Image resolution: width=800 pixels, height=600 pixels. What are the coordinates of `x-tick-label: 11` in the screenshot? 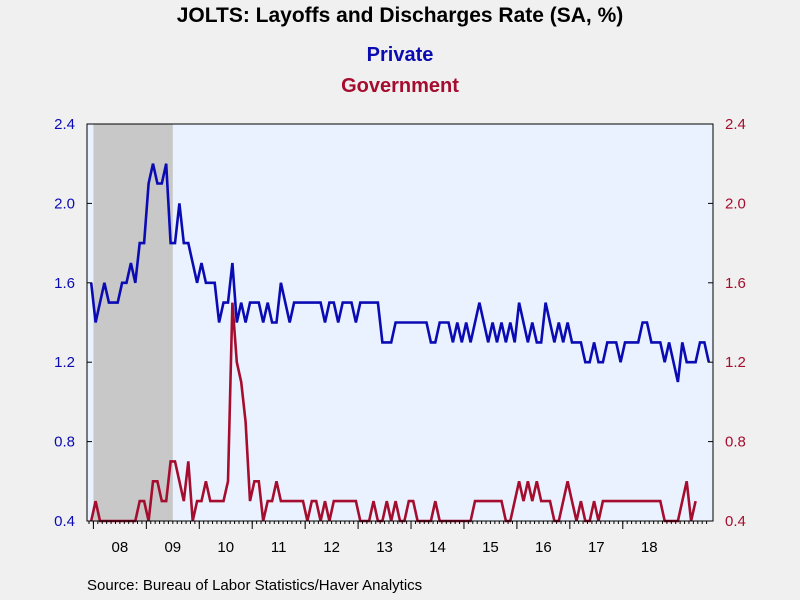 It's located at (279, 547).